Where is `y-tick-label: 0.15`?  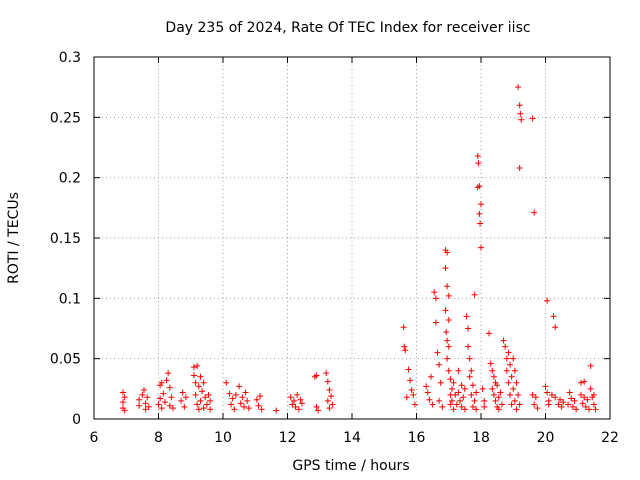 y-tick-label: 0.15 is located at coordinates (65, 239).